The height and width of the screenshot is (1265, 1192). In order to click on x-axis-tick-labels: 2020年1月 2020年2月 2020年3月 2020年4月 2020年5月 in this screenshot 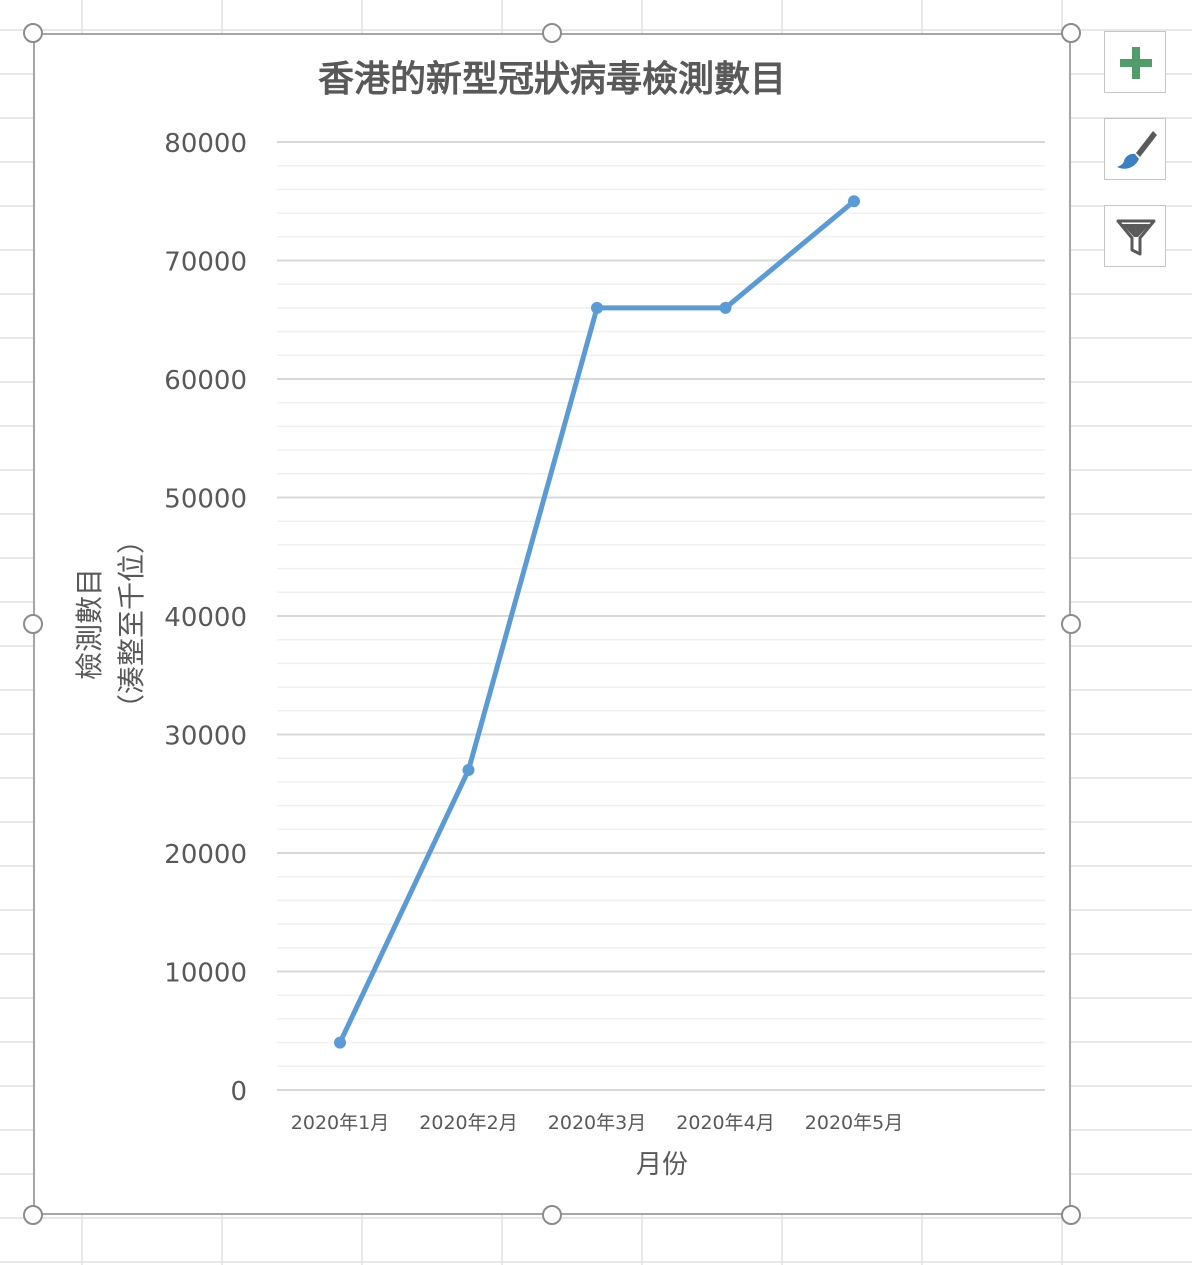, I will do `click(597, 1123)`.